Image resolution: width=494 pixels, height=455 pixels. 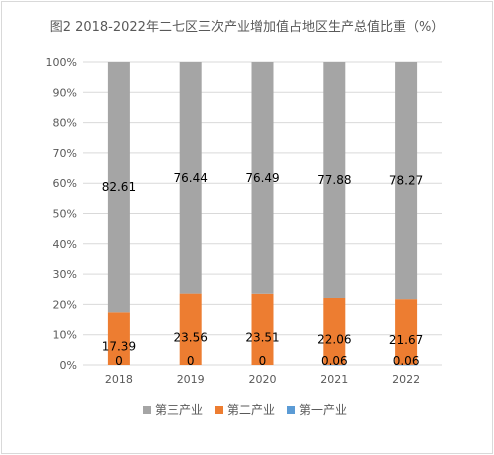 I want to click on y-tick-label: 50%, so click(x=65, y=214).